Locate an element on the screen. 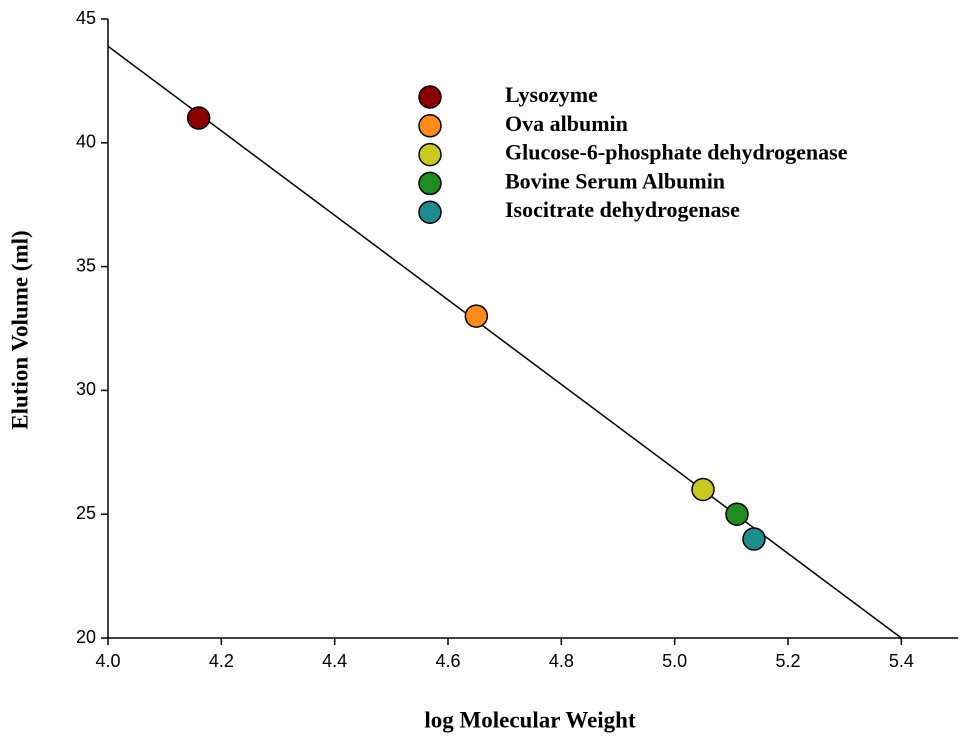 This screenshot has width=960, height=738. x-tick-label: 4.6 is located at coordinates (447, 661).